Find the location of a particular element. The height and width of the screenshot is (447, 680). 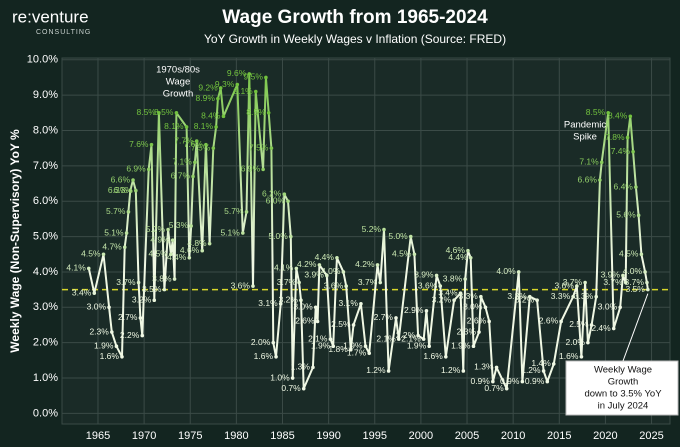

x-tick-label: 1970 is located at coordinates (144, 436).